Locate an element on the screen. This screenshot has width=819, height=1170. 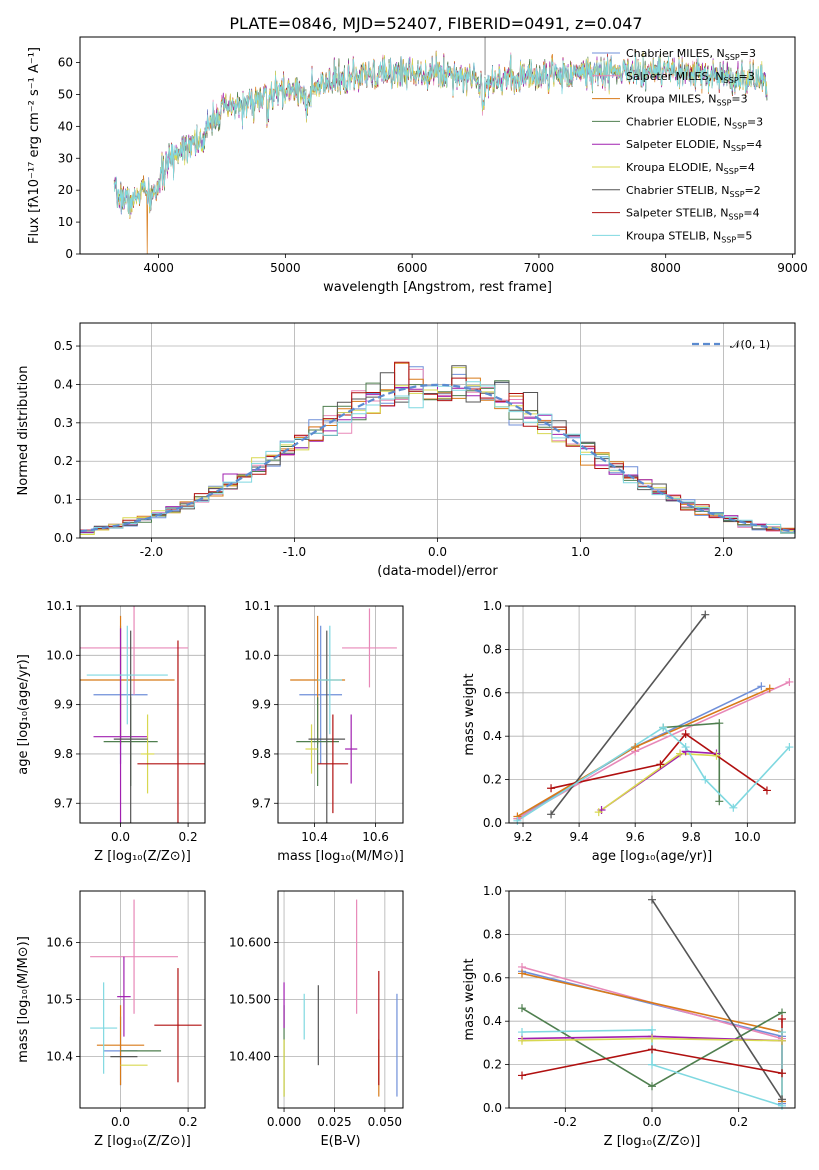
y-tick-label: 1.0 is located at coordinates (492, 606).